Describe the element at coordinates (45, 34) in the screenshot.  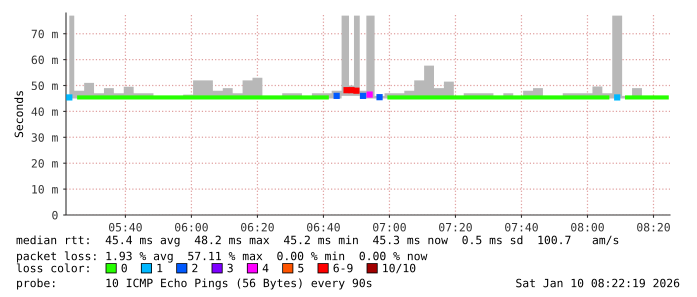
I see `y-tick-label: 70 m` at that location.